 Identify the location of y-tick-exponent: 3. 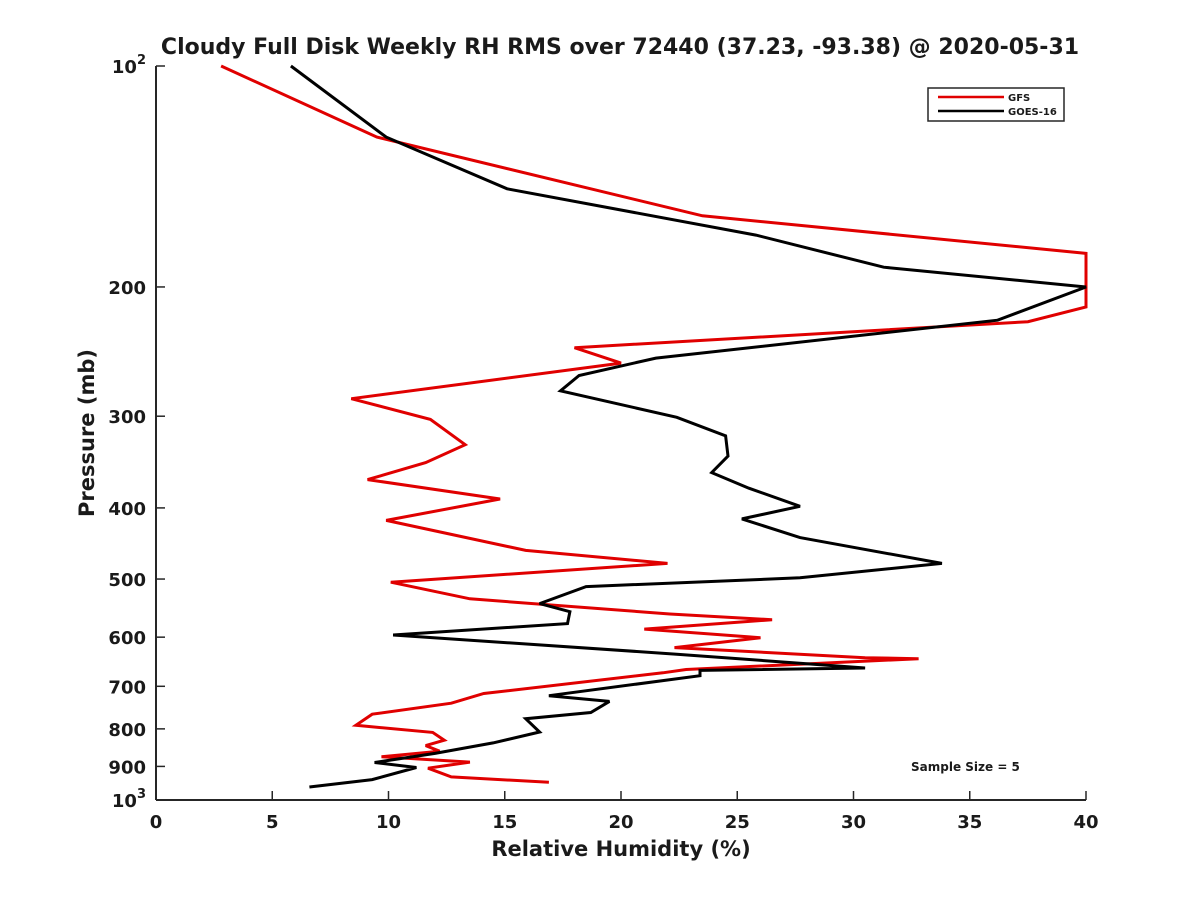
(141, 794).